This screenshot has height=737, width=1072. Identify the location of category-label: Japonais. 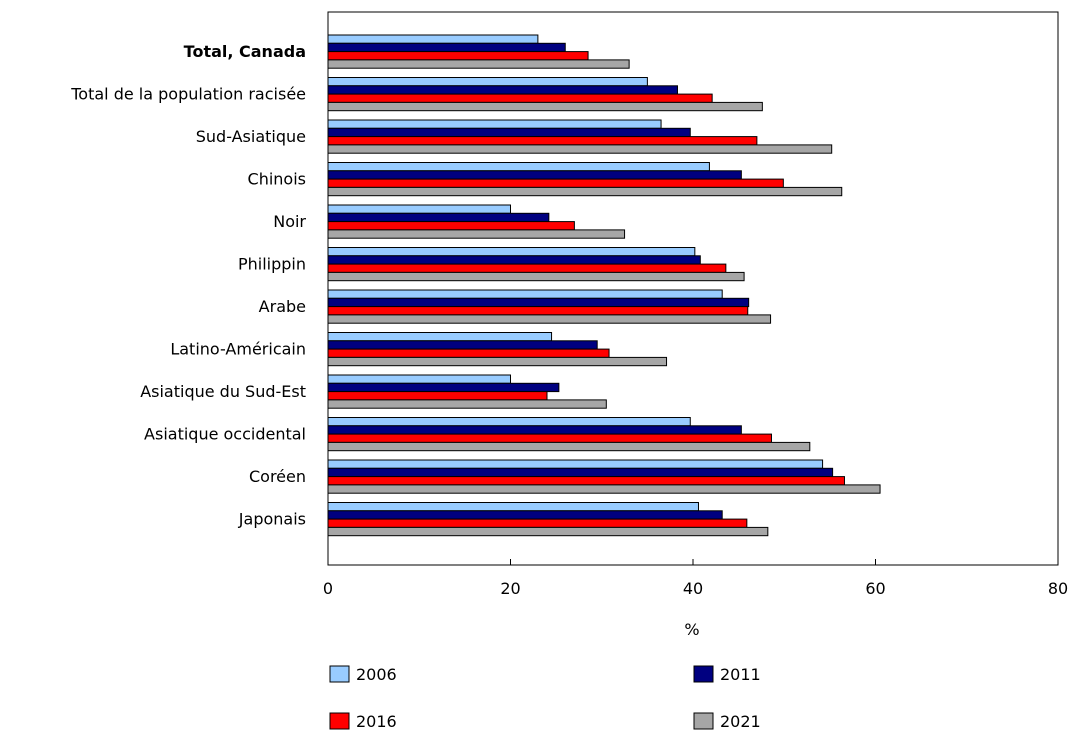
(272, 519).